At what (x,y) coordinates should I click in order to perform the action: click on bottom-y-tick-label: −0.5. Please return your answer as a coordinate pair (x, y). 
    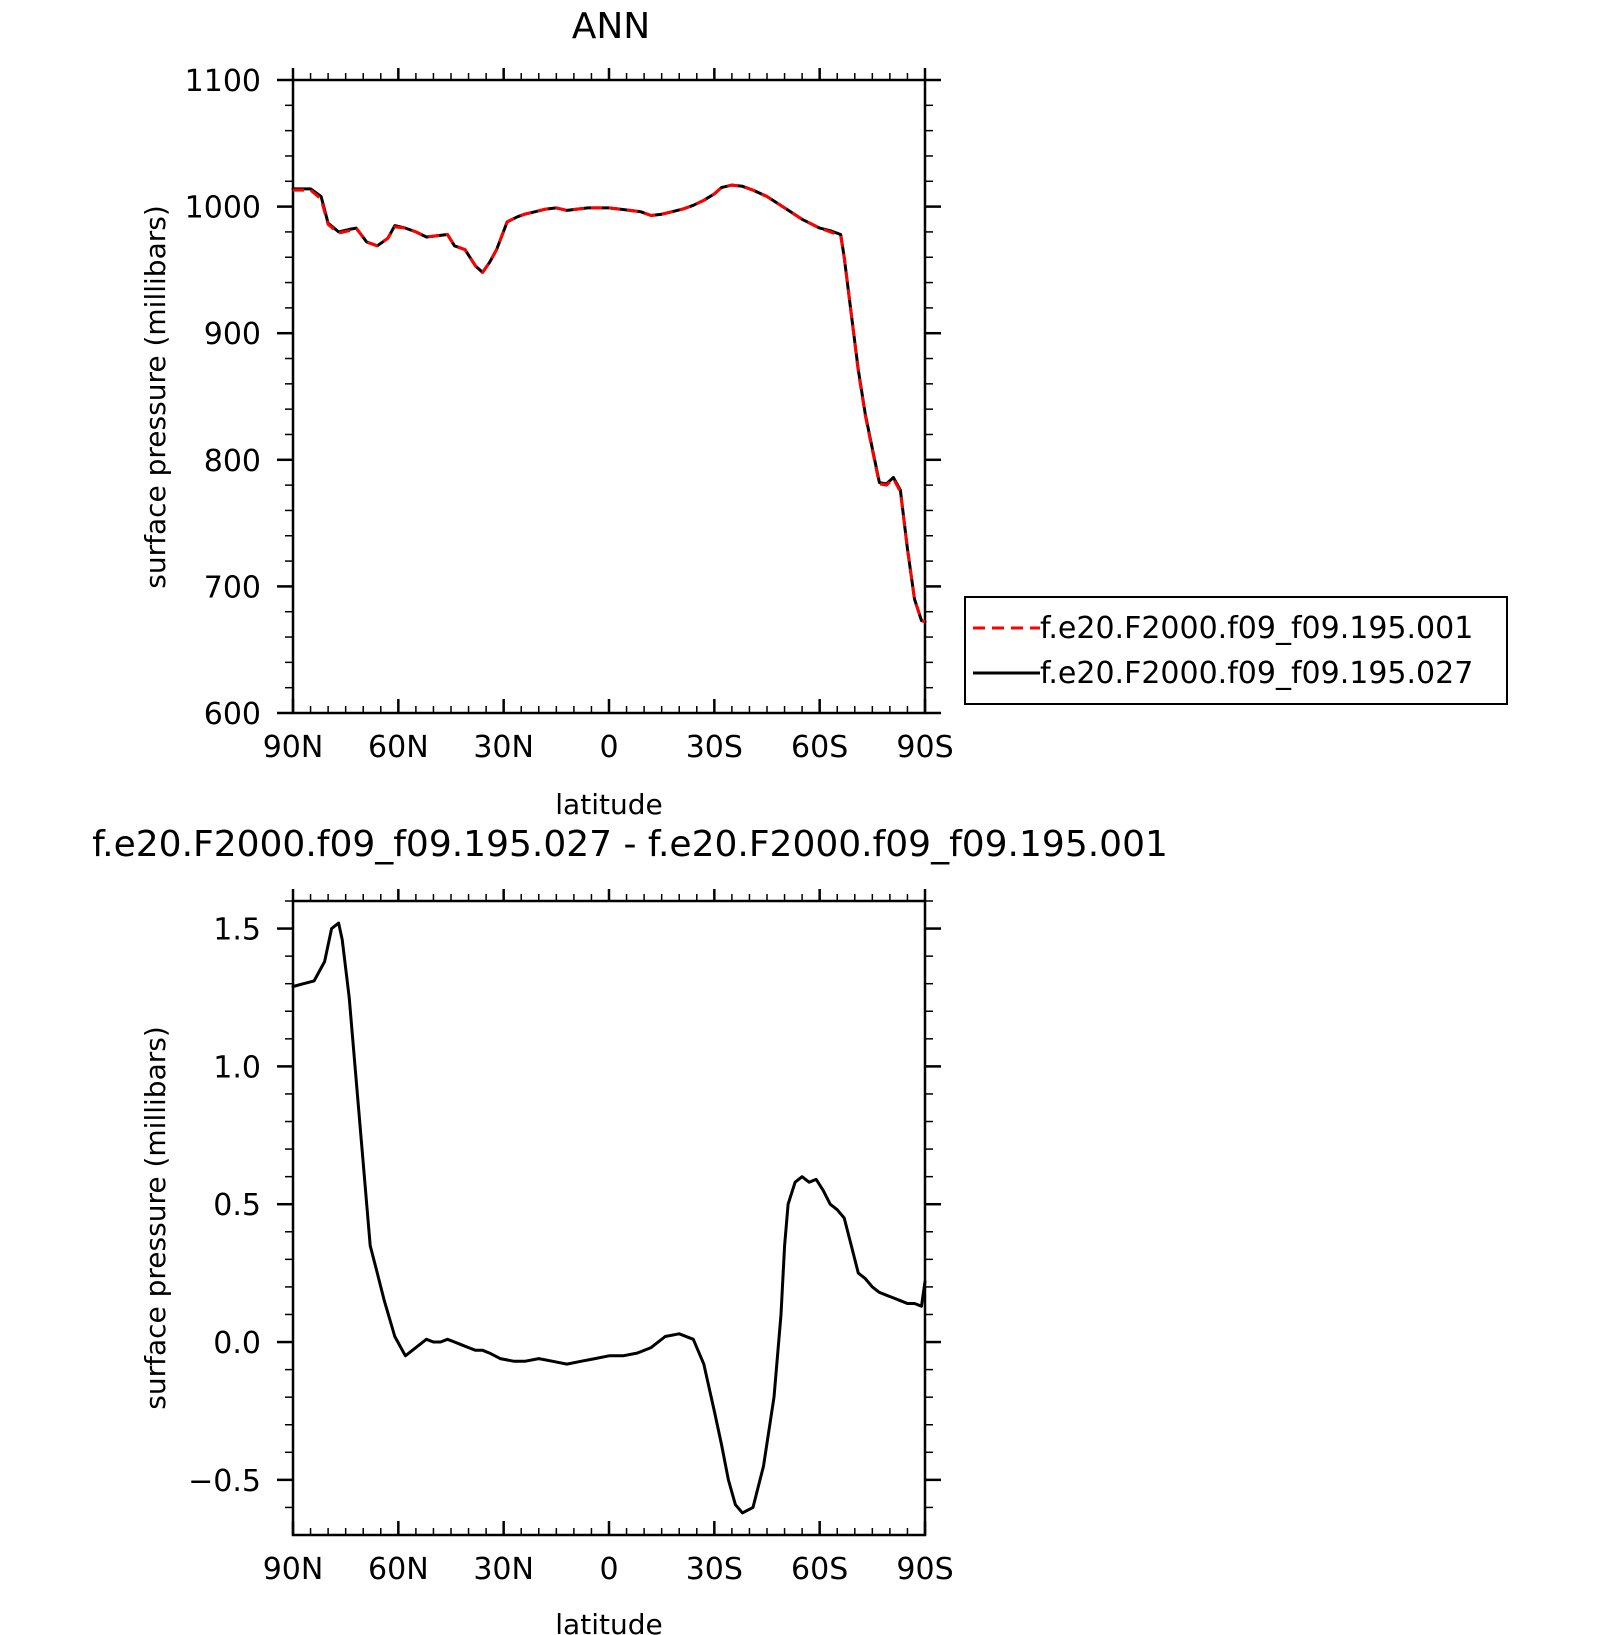
    Looking at the image, I should click on (224, 1481).